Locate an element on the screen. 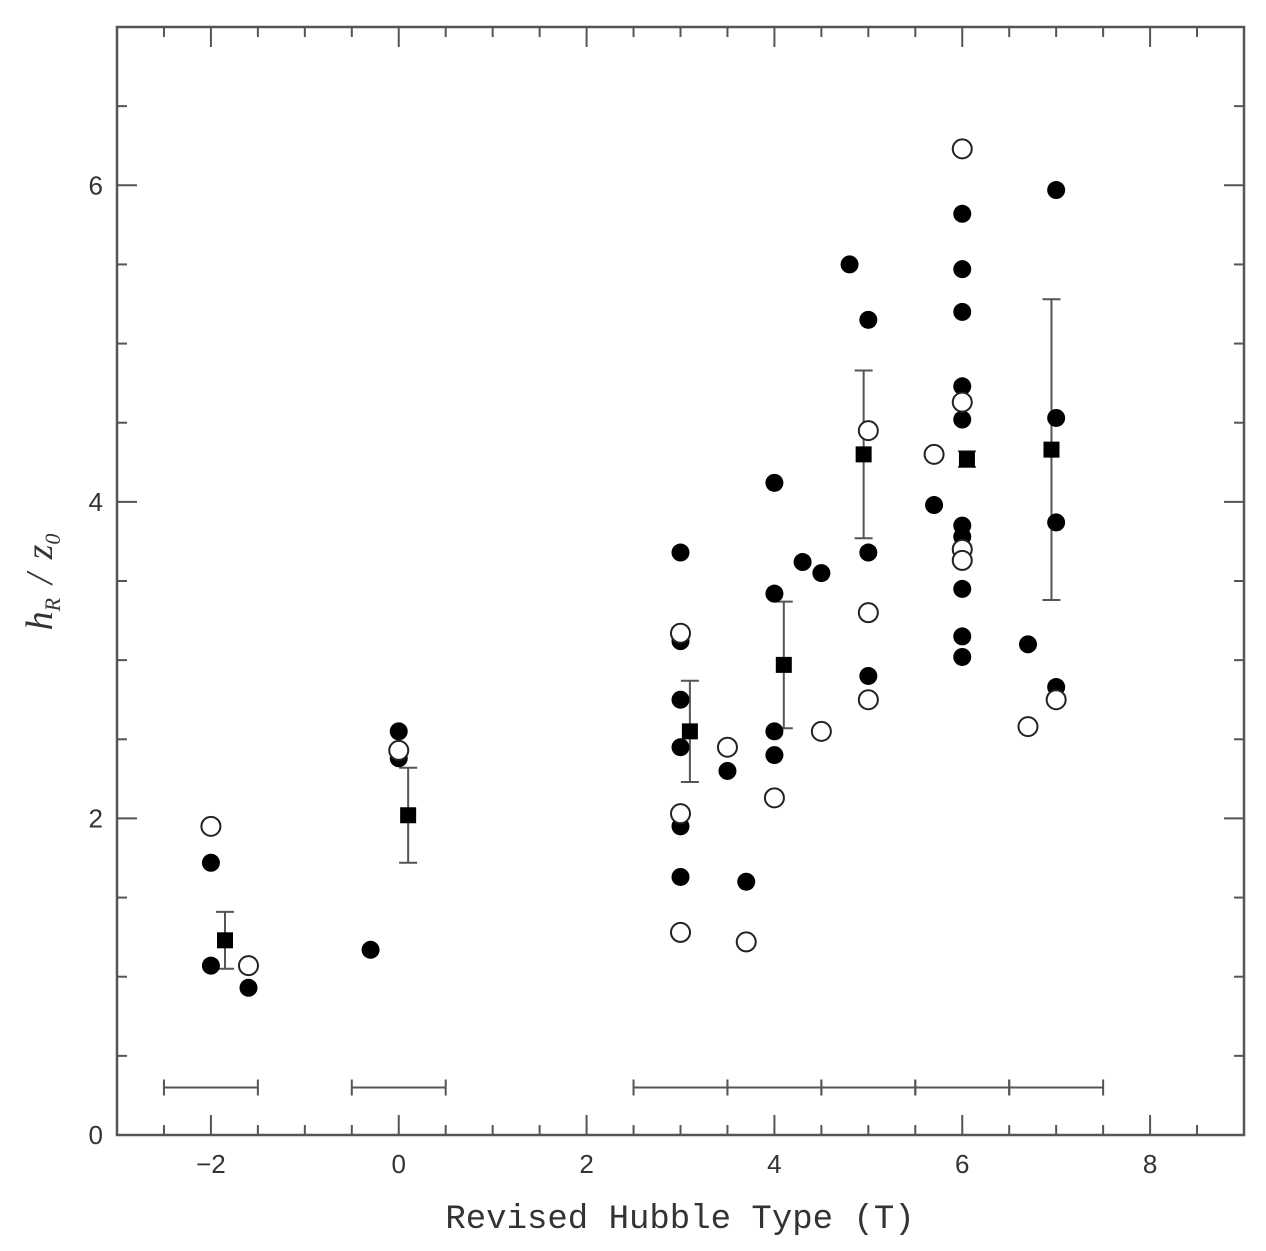  y-tick-label: 0 is located at coordinates (96, 1135).